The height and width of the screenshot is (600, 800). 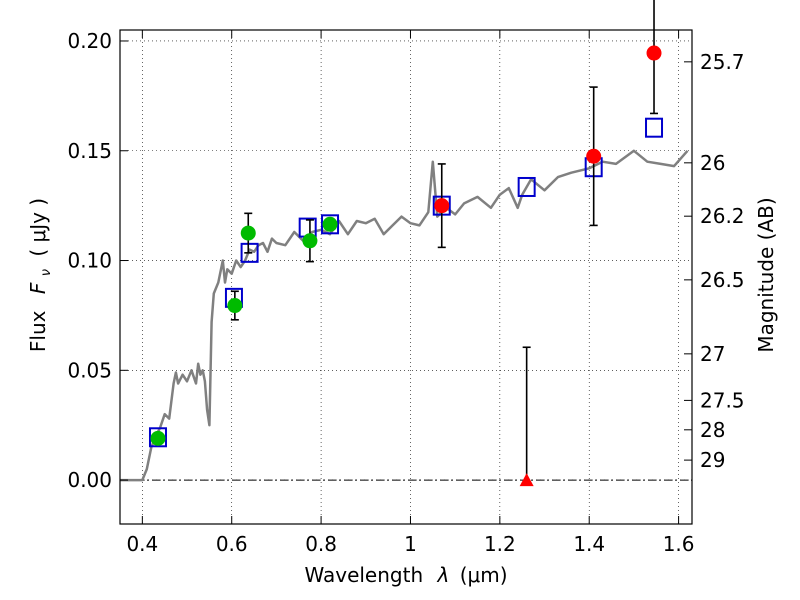 I want to click on y-tick-label: 0.00, so click(x=89, y=480).